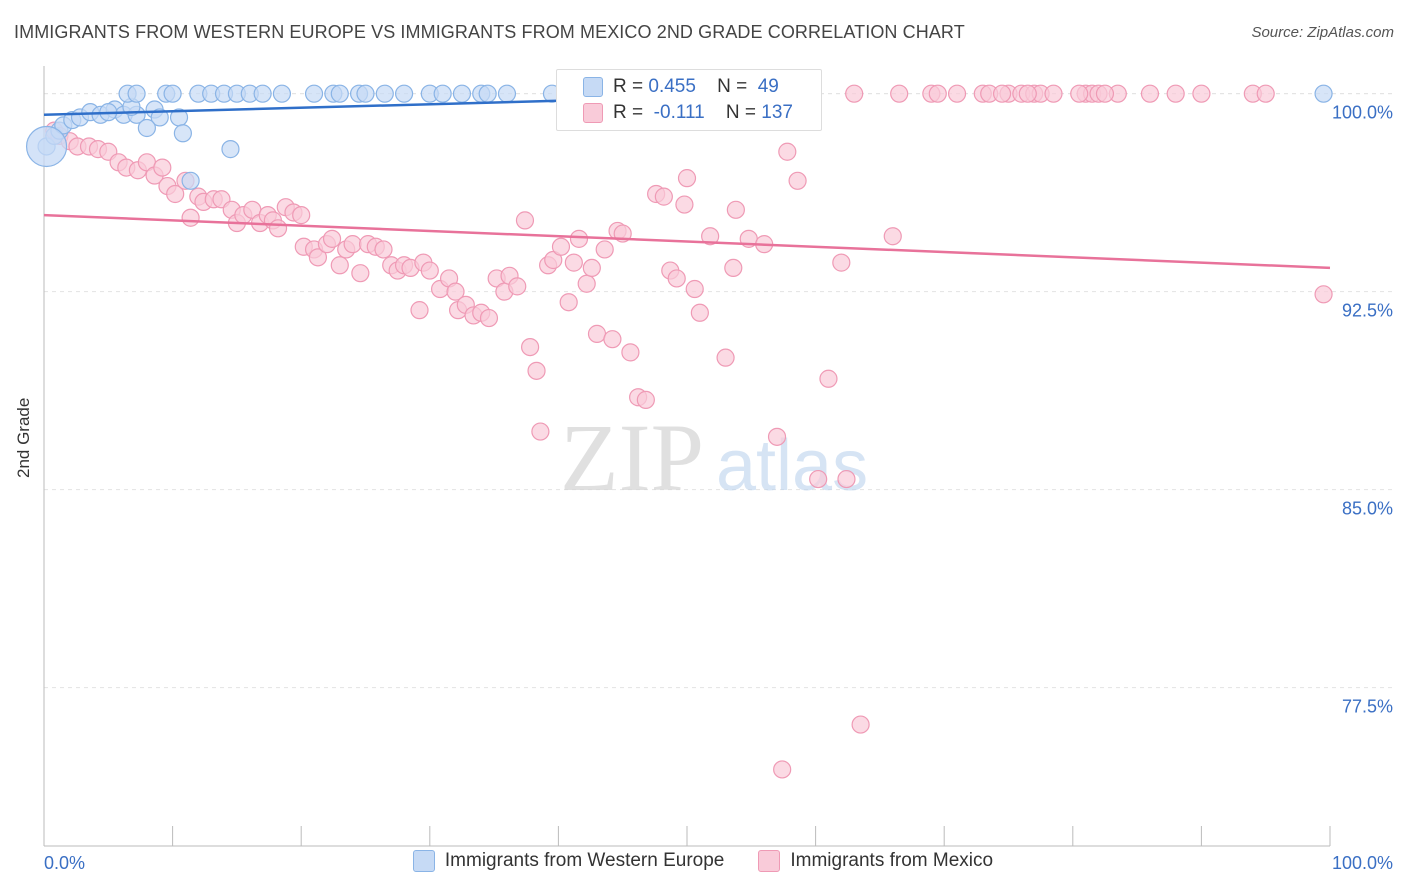 The image size is (1406, 892). What do you see at coordinates (792, 466) in the screenshot?
I see `watermark-atlas: atlas` at bounding box center [792, 466].